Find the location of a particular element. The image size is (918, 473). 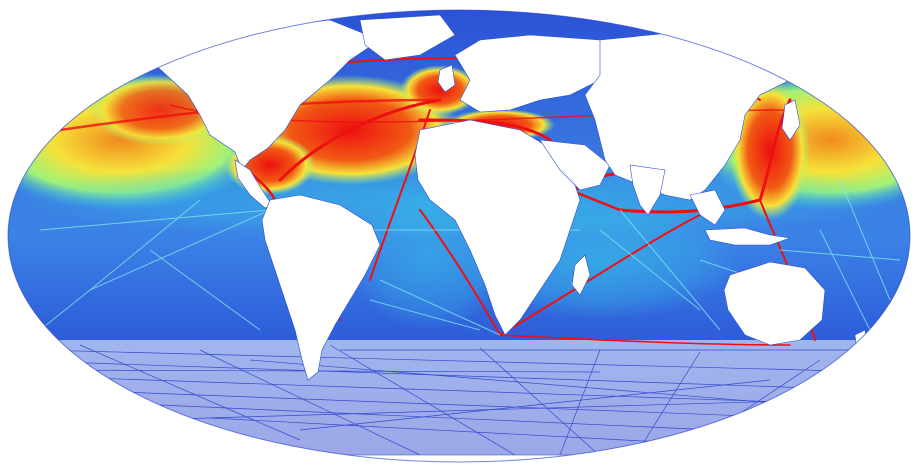

indonesia is located at coordinates (747, 236).